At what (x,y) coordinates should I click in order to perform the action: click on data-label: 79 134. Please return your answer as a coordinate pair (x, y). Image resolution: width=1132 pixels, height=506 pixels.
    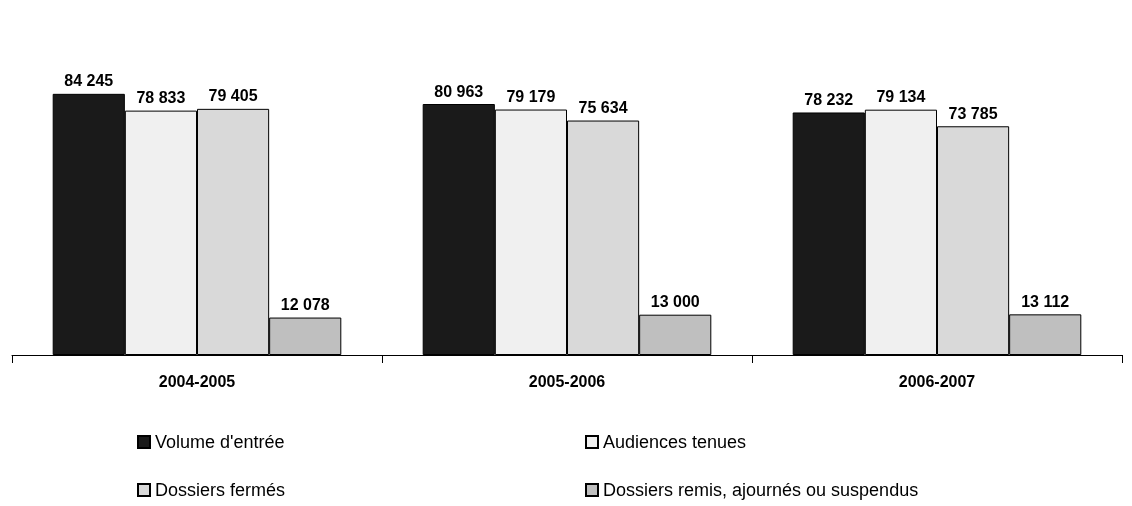
    Looking at the image, I should click on (901, 97).